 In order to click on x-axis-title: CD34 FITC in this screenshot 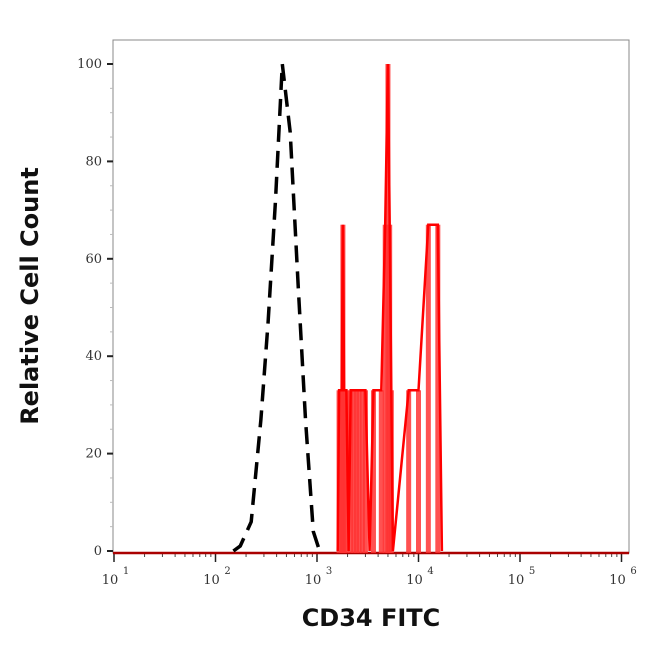, I will do `click(371, 618)`.